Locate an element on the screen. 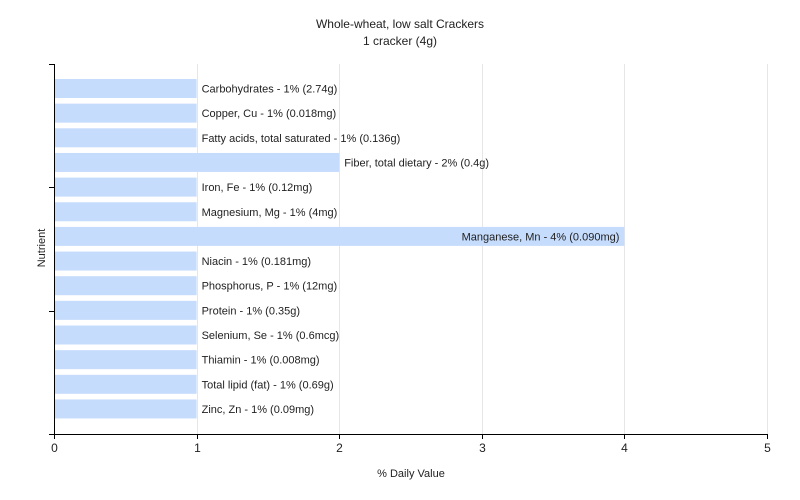 The width and height of the screenshot is (800, 500). x-tick-label-3: 3 is located at coordinates (482, 448).